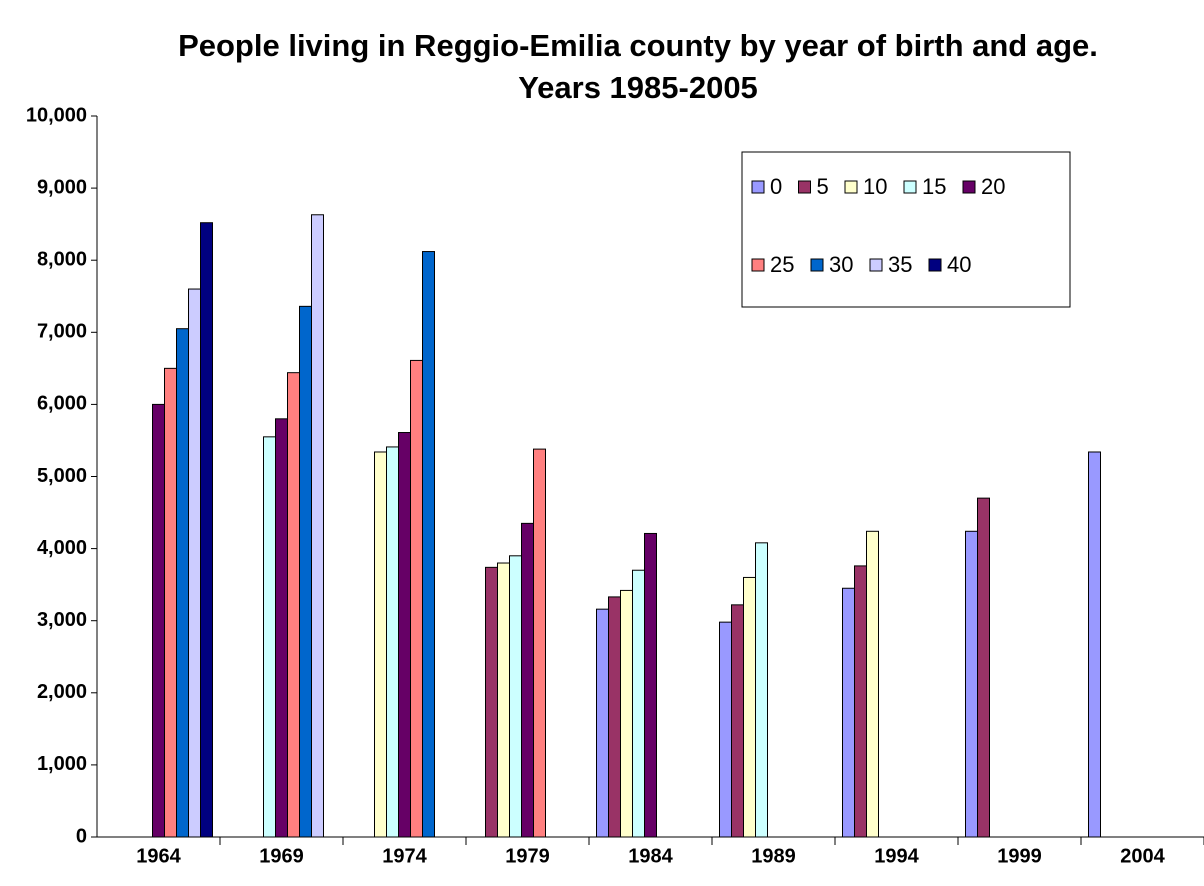 The width and height of the screenshot is (1204, 886). I want to click on legend-box, so click(906, 229).